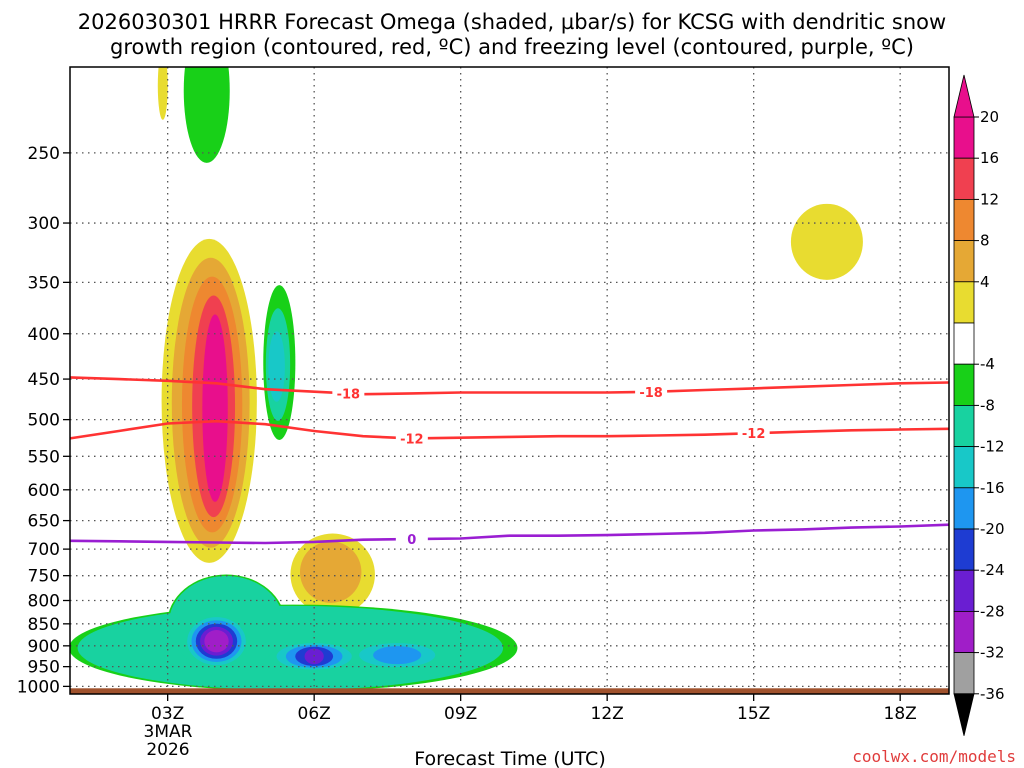 The height and width of the screenshot is (768, 1024). What do you see at coordinates (206, 115) in the screenshot?
I see `omega-sinking-upper-left-level--4` at bounding box center [206, 115].